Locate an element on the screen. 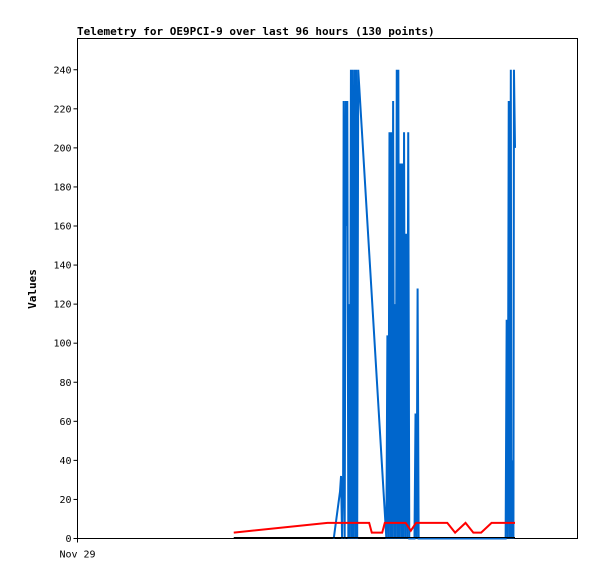  x-axis-ticks: Nov 29 is located at coordinates (77, 549).